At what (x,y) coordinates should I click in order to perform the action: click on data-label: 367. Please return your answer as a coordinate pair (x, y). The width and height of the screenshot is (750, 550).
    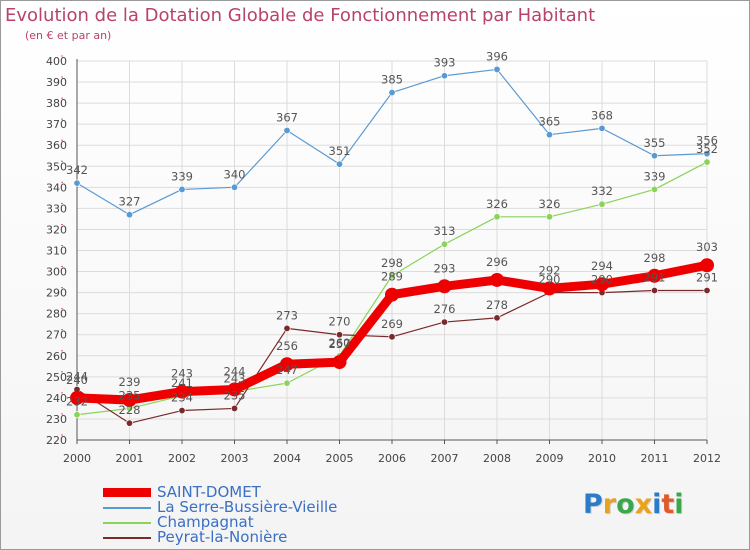
    Looking at the image, I should click on (287, 117).